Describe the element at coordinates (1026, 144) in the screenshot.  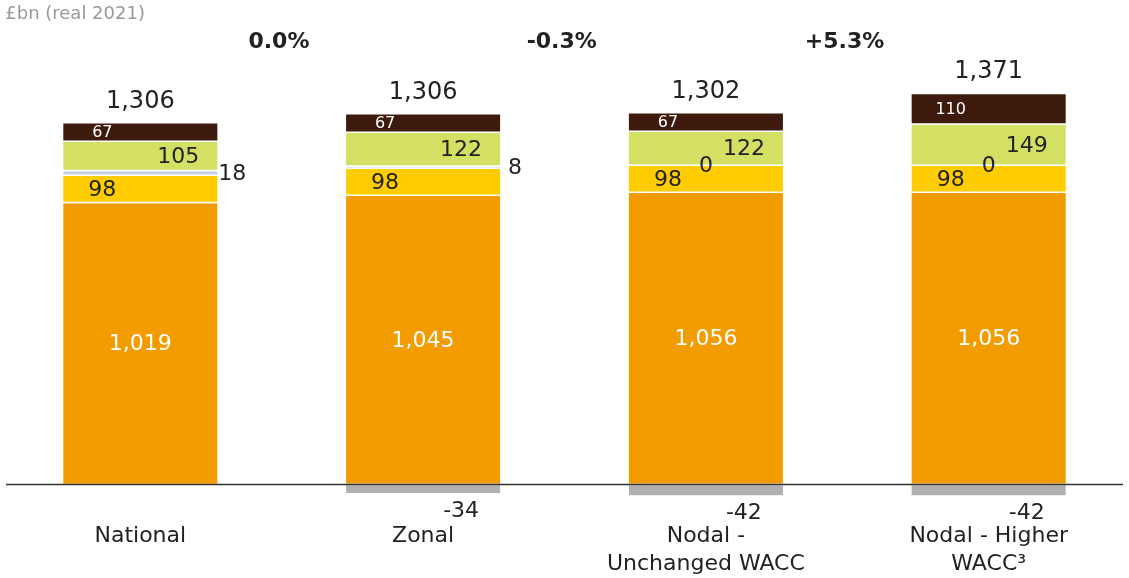
I see `data-label: 149` at that location.